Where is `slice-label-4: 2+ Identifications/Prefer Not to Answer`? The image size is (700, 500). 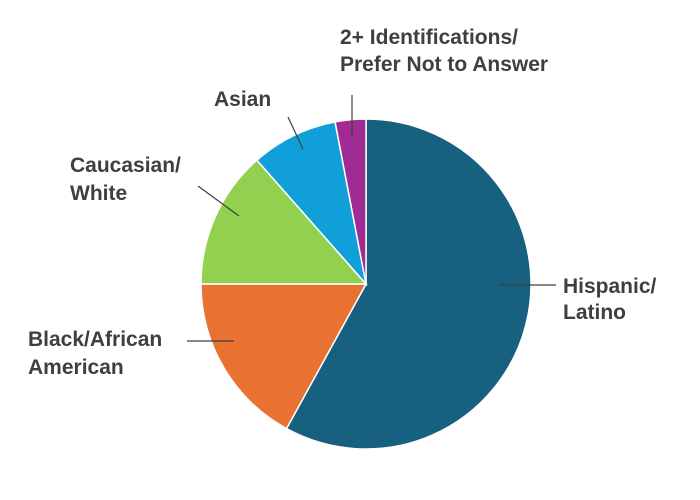
slice-label-4: 2+ Identifications/Prefer Not to Answer is located at coordinates (444, 51).